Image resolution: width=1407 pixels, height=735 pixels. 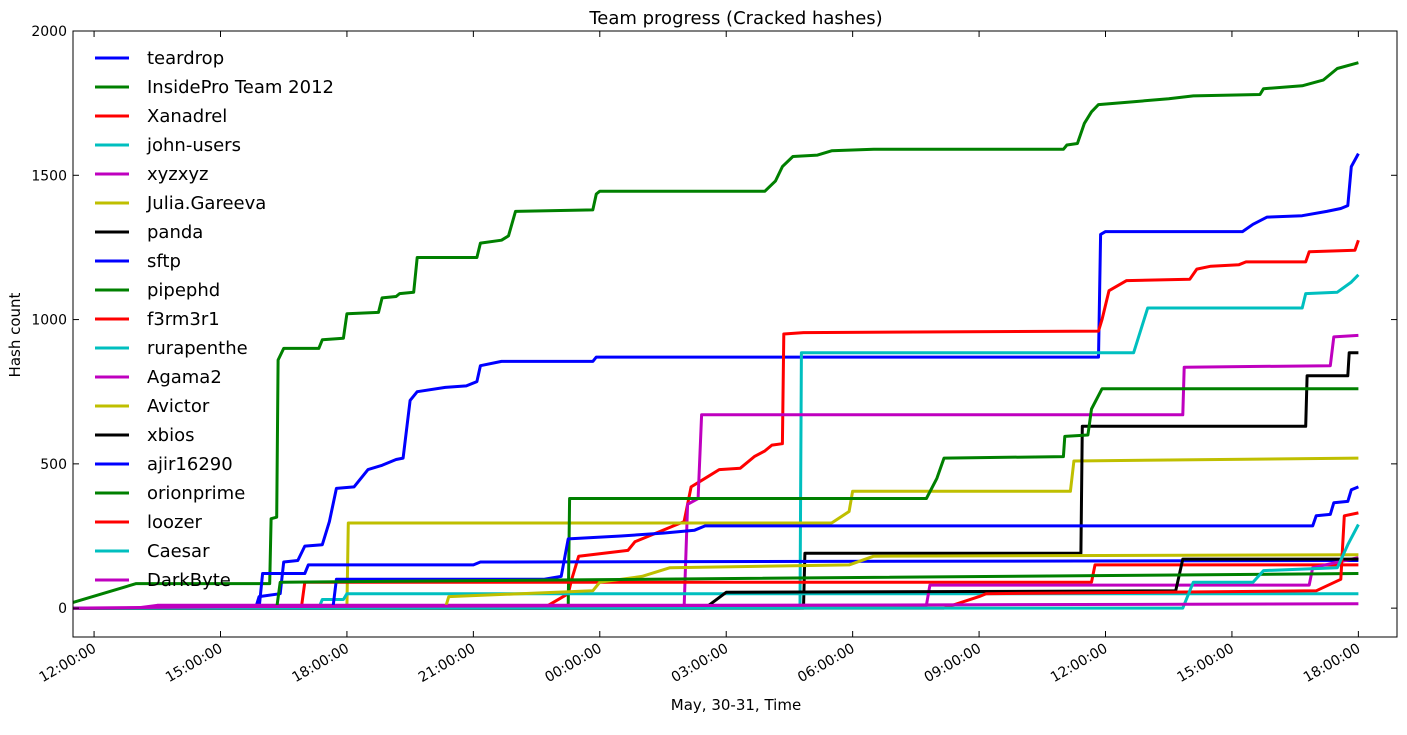 What do you see at coordinates (196, 493) in the screenshot?
I see `legend-label-15: orionprime` at bounding box center [196, 493].